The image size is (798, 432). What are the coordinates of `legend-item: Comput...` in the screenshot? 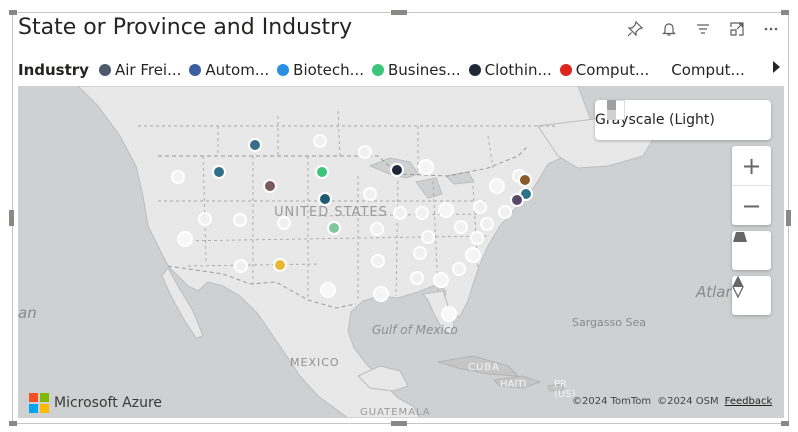 It's located at (604, 70).